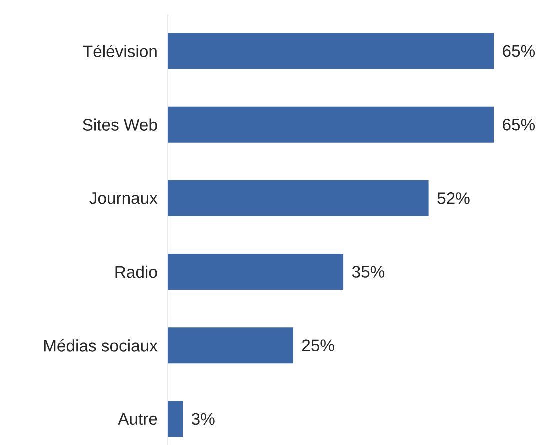 This screenshot has height=445, width=547. Describe the element at coordinates (203, 419) in the screenshot. I see `data-label: 3%` at that location.